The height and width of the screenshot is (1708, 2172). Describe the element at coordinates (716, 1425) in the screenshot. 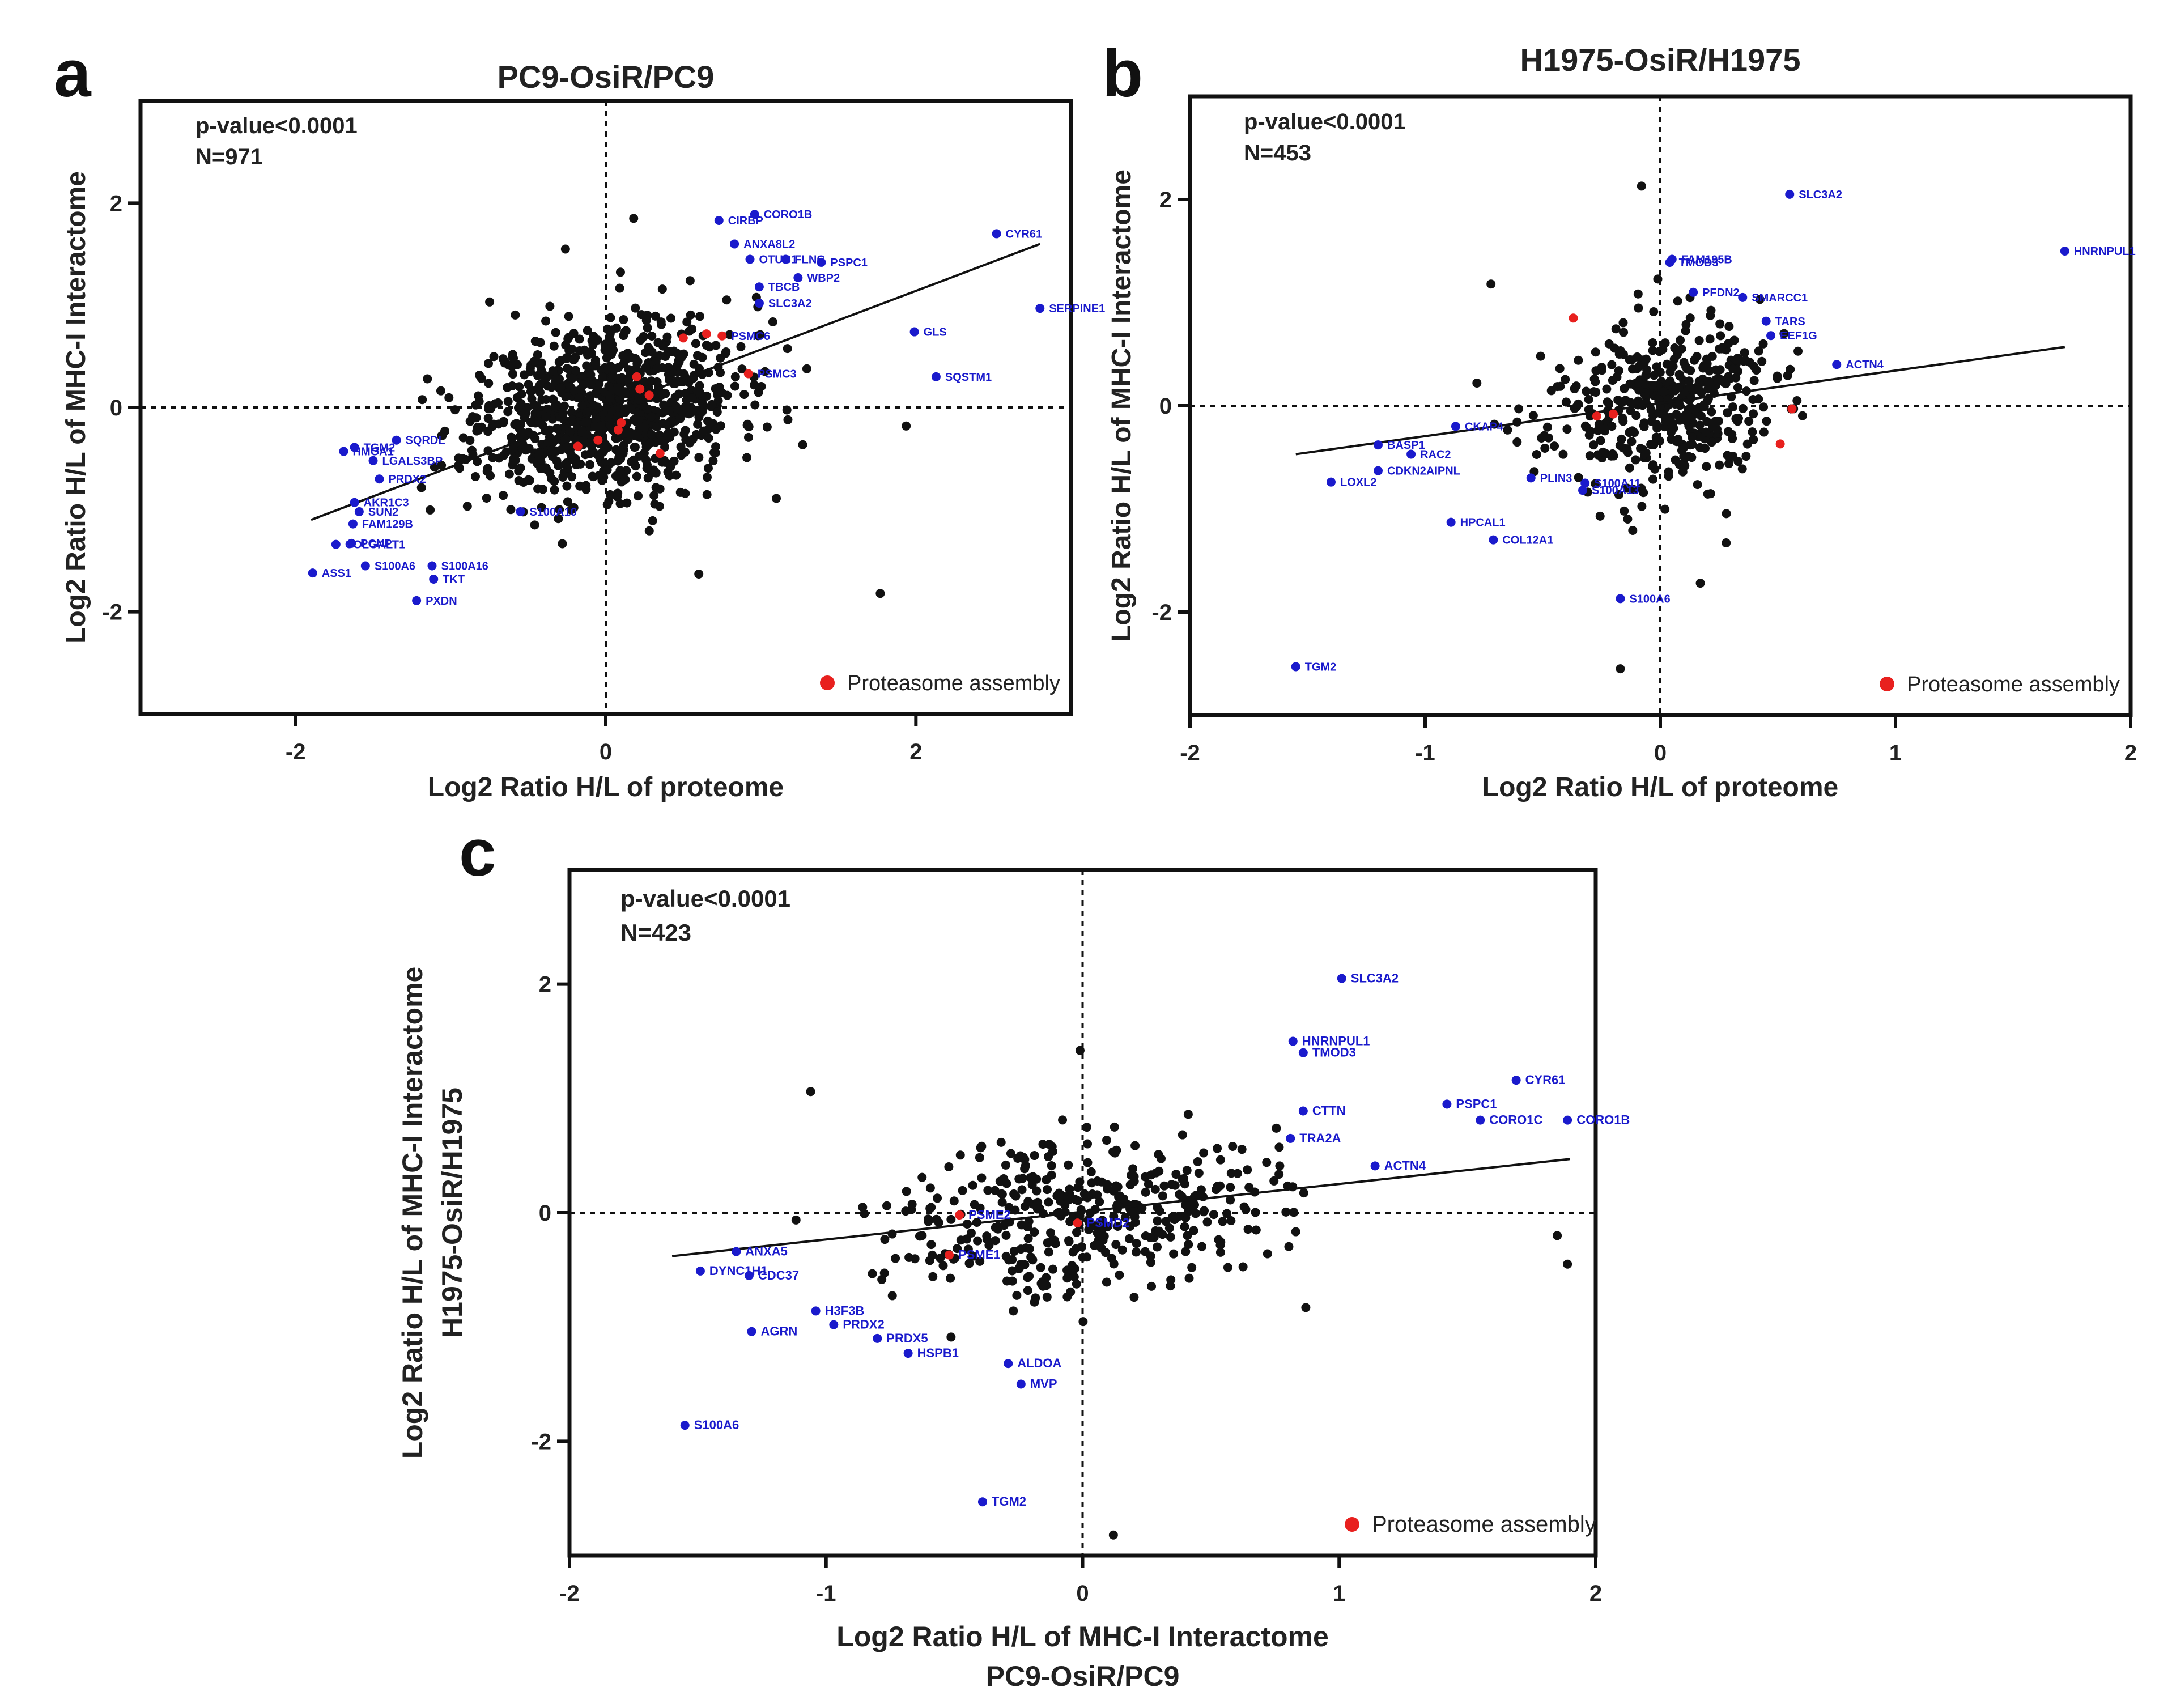

I see `point-label: S100A6` at that location.